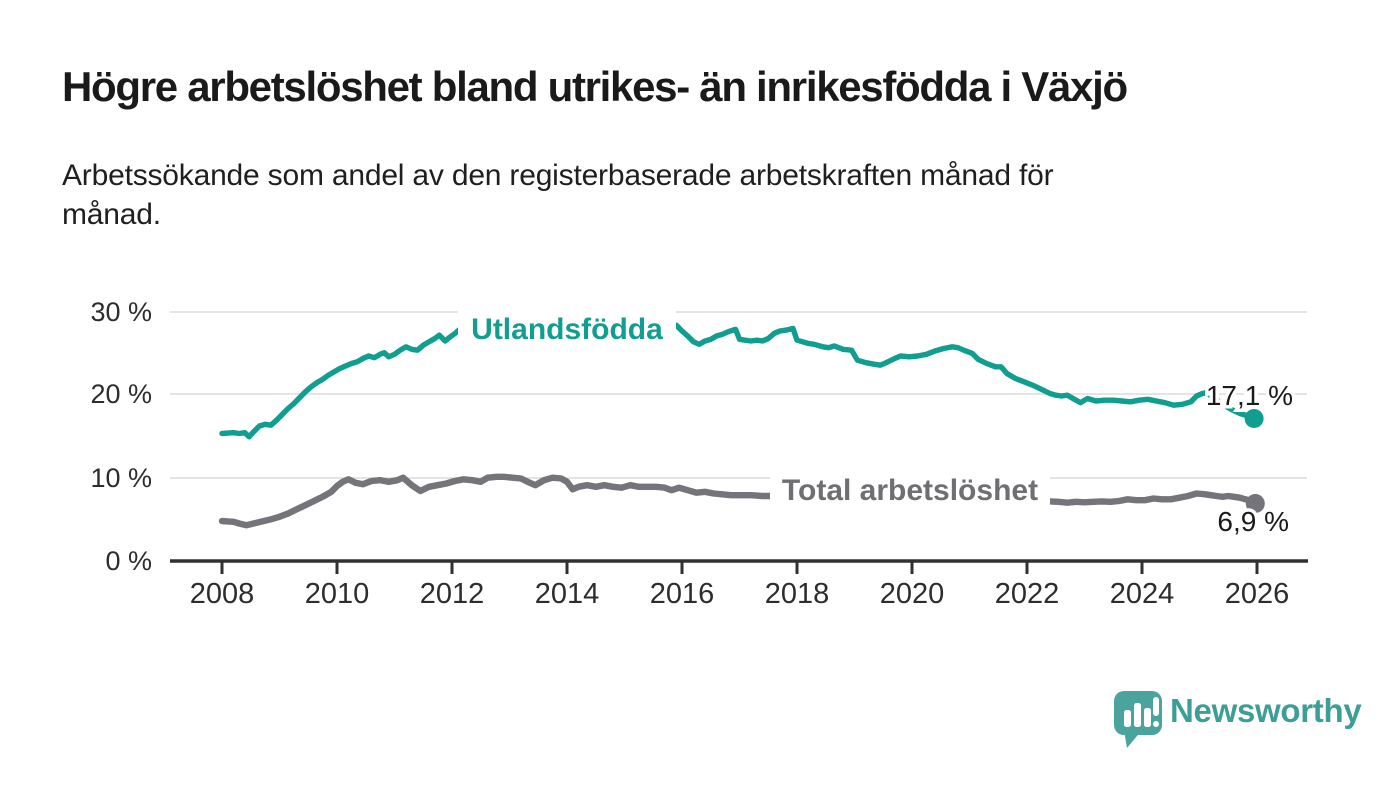 Image resolution: width=1400 pixels, height=794 pixels. What do you see at coordinates (797, 594) in the screenshot?
I see `x-tick-label: 2018` at bounding box center [797, 594].